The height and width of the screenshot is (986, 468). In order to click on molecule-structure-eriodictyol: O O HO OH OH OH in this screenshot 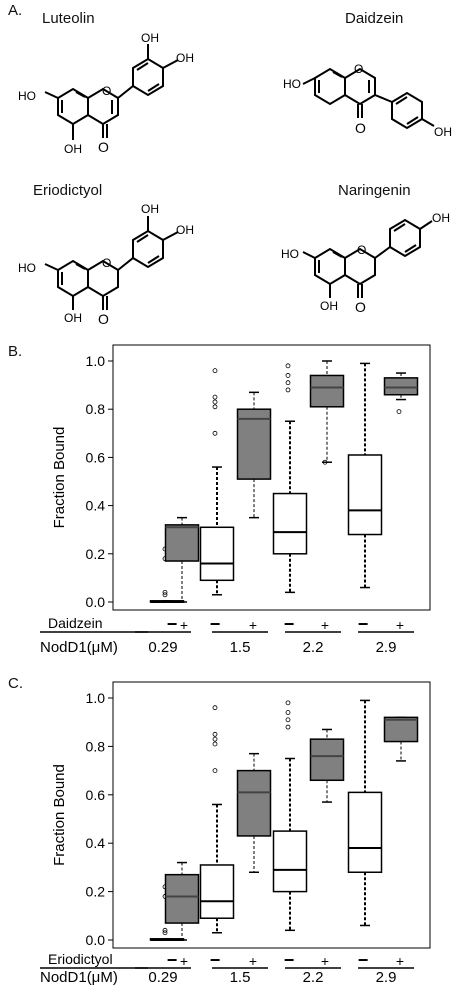, I will do `click(106, 264)`.